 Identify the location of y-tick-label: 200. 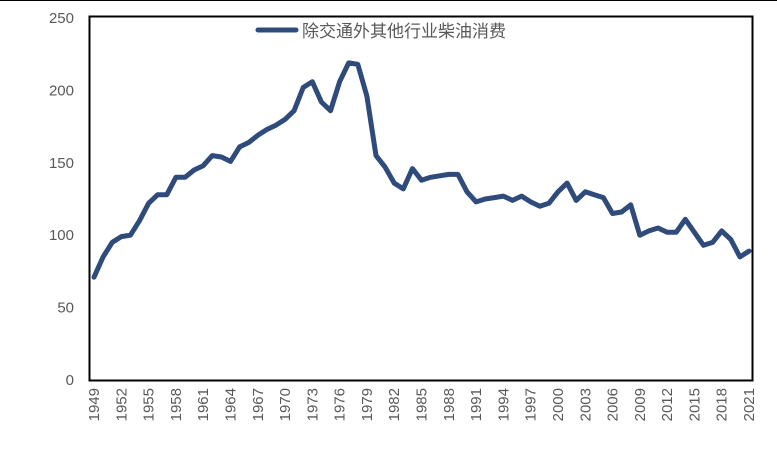
(61, 90).